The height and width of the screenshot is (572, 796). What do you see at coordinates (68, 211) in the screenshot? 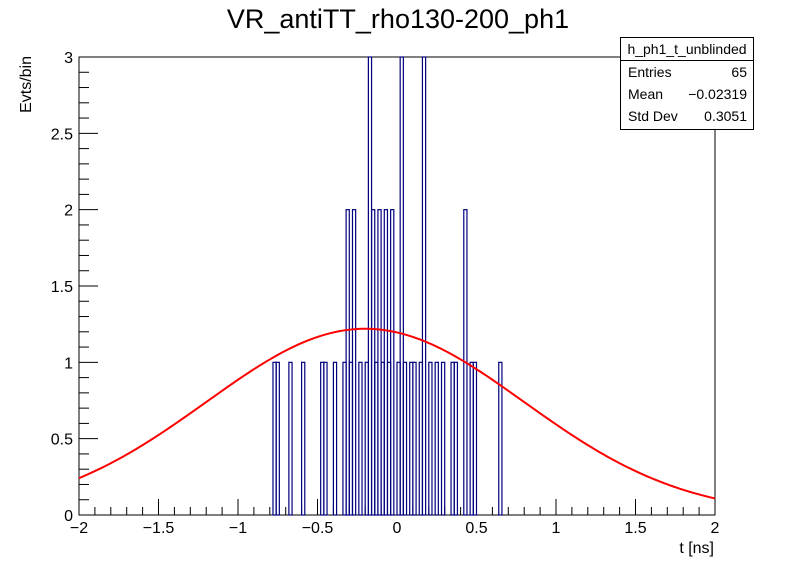
I see `y-tick-label: 2` at bounding box center [68, 211].